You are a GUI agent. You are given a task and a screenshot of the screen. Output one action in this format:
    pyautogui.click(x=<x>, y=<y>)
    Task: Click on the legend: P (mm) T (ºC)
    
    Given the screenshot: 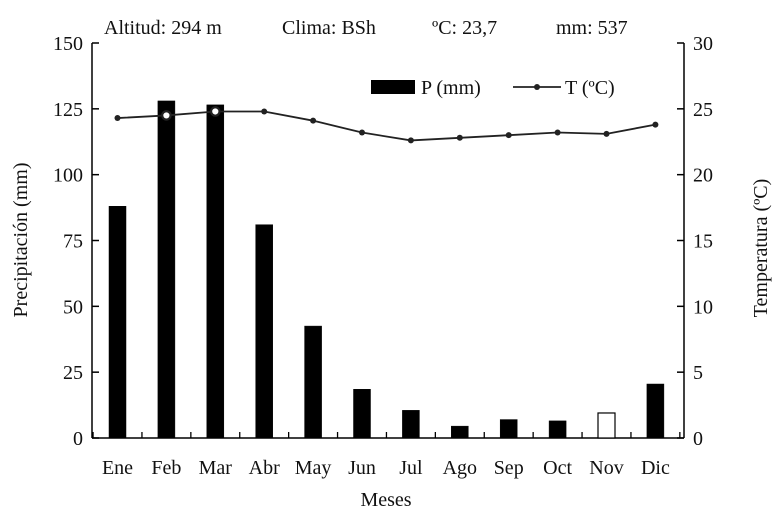 What is the action you would take?
    pyautogui.click(x=493, y=88)
    